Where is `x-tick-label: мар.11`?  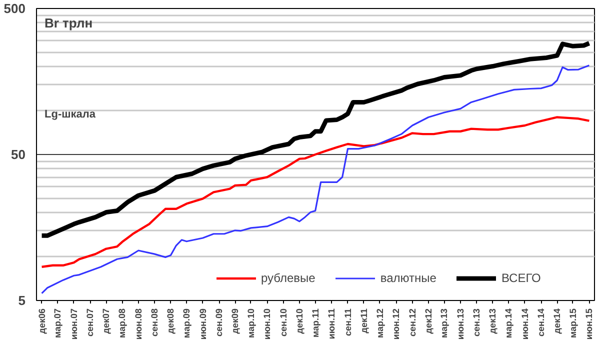
x-tick-label: мар.11 is located at coordinates (315, 323).